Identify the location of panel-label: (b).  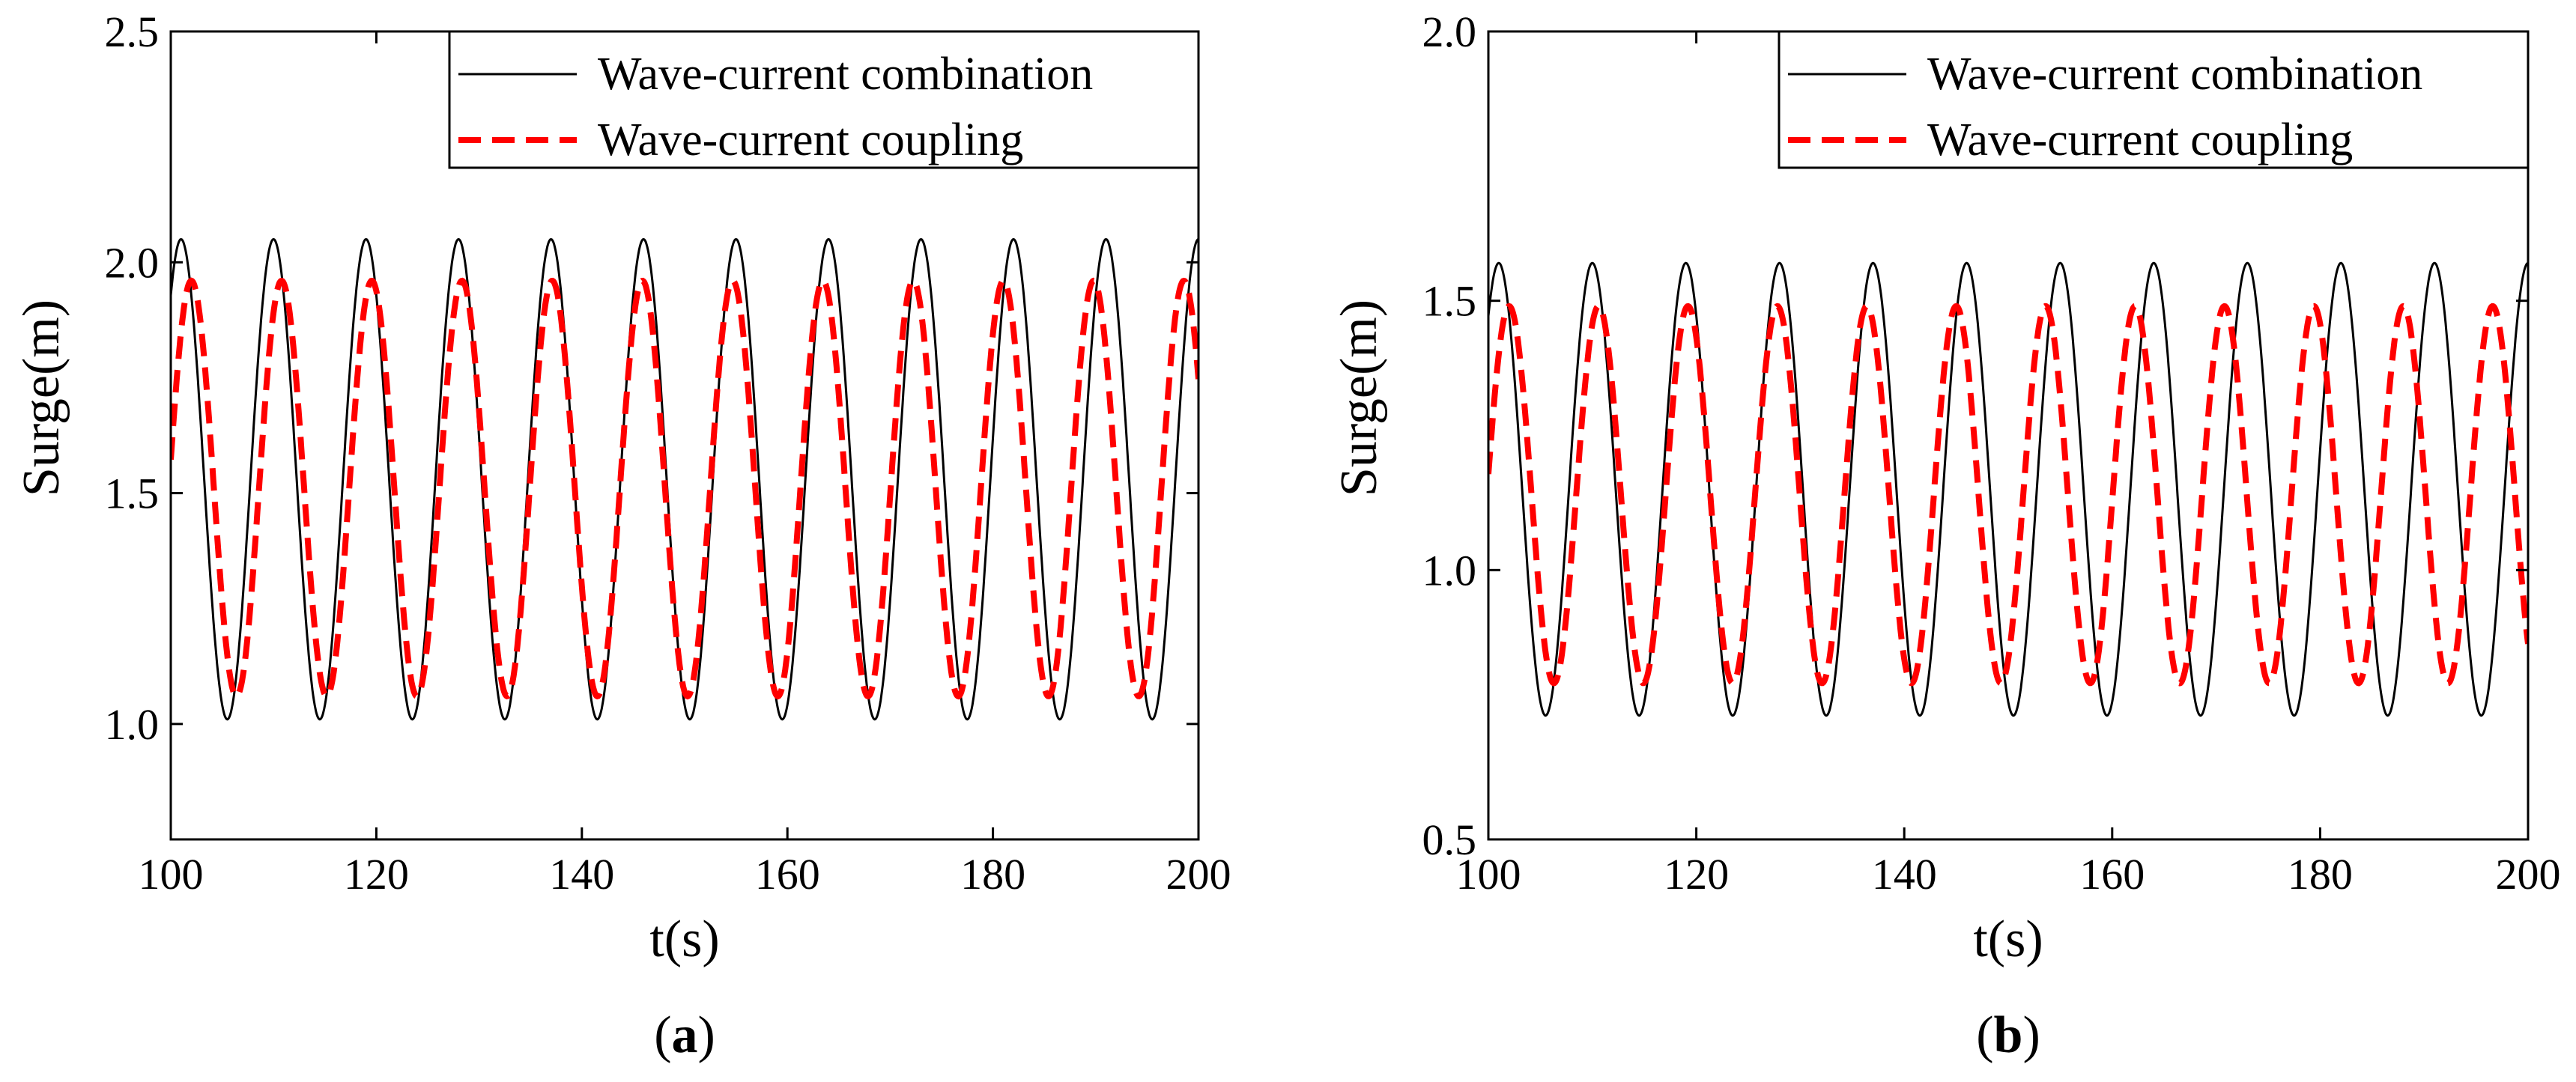
(2008, 1035).